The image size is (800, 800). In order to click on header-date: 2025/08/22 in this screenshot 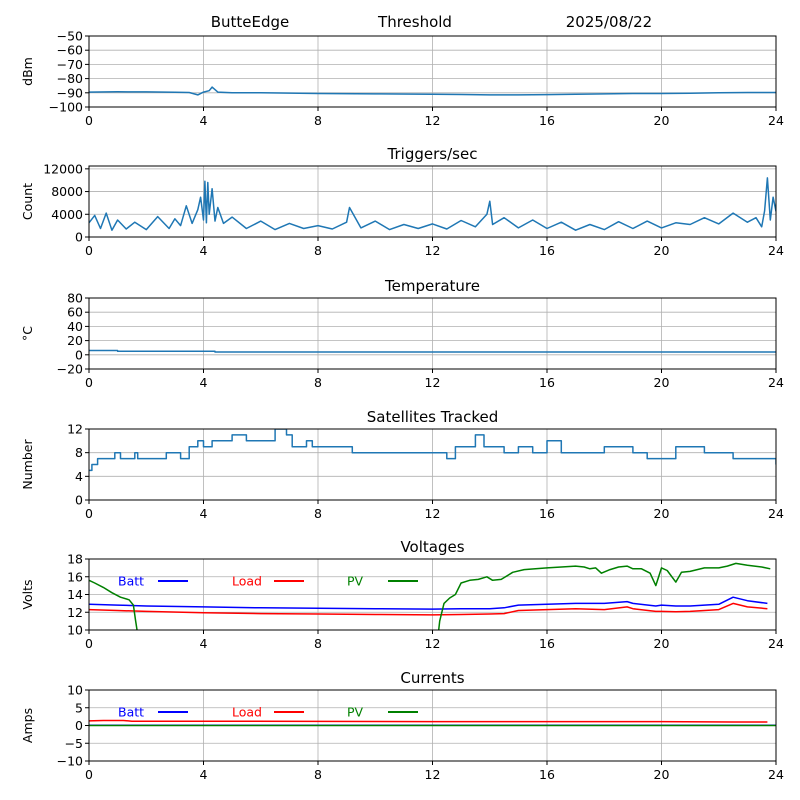, I will do `click(609, 22)`.